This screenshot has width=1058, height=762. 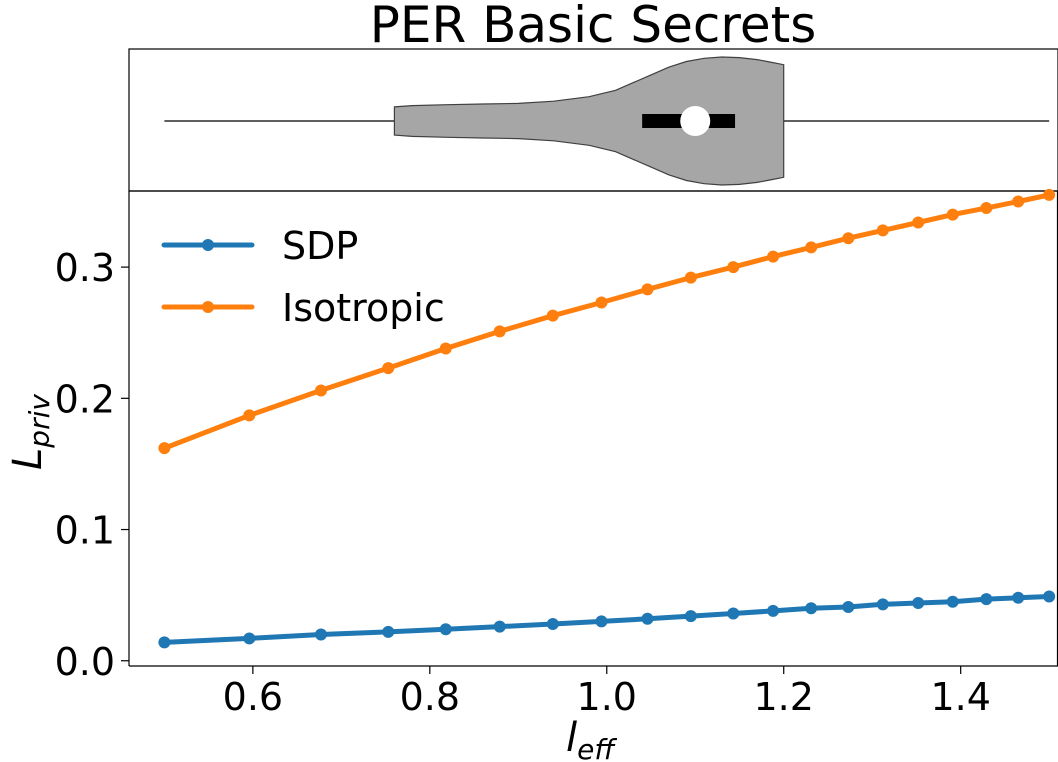 What do you see at coordinates (85, 662) in the screenshot?
I see `y-tick-label: 0.0` at bounding box center [85, 662].